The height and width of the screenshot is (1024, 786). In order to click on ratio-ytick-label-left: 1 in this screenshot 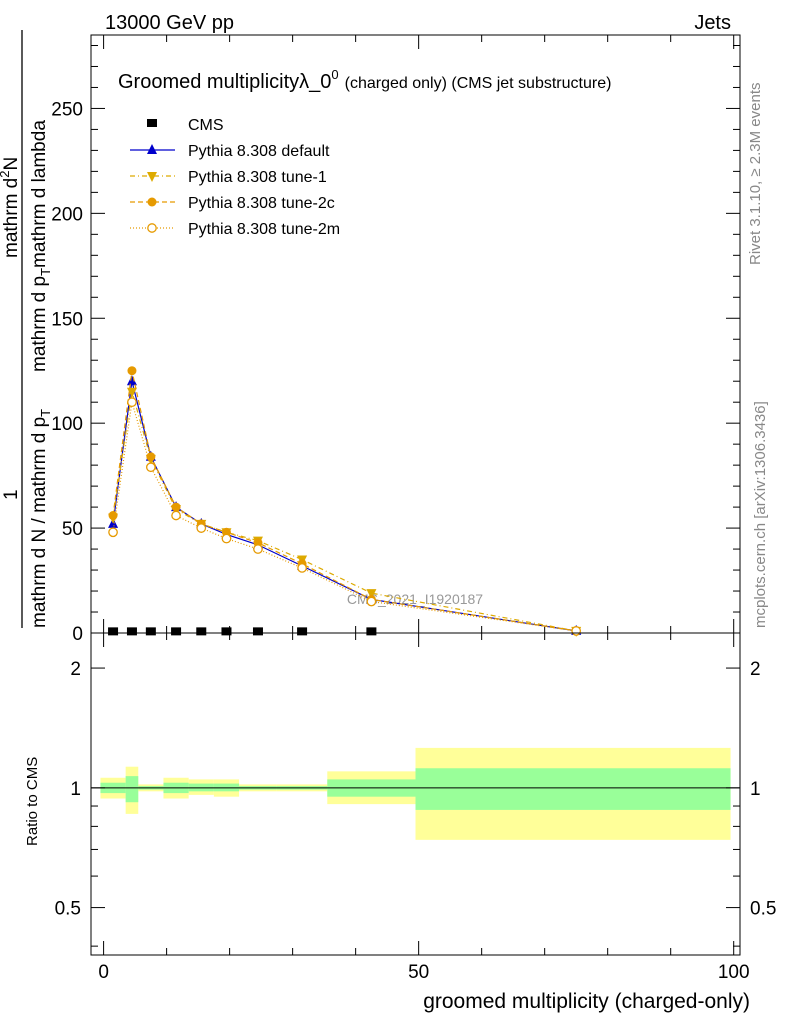, I will do `click(75, 789)`.